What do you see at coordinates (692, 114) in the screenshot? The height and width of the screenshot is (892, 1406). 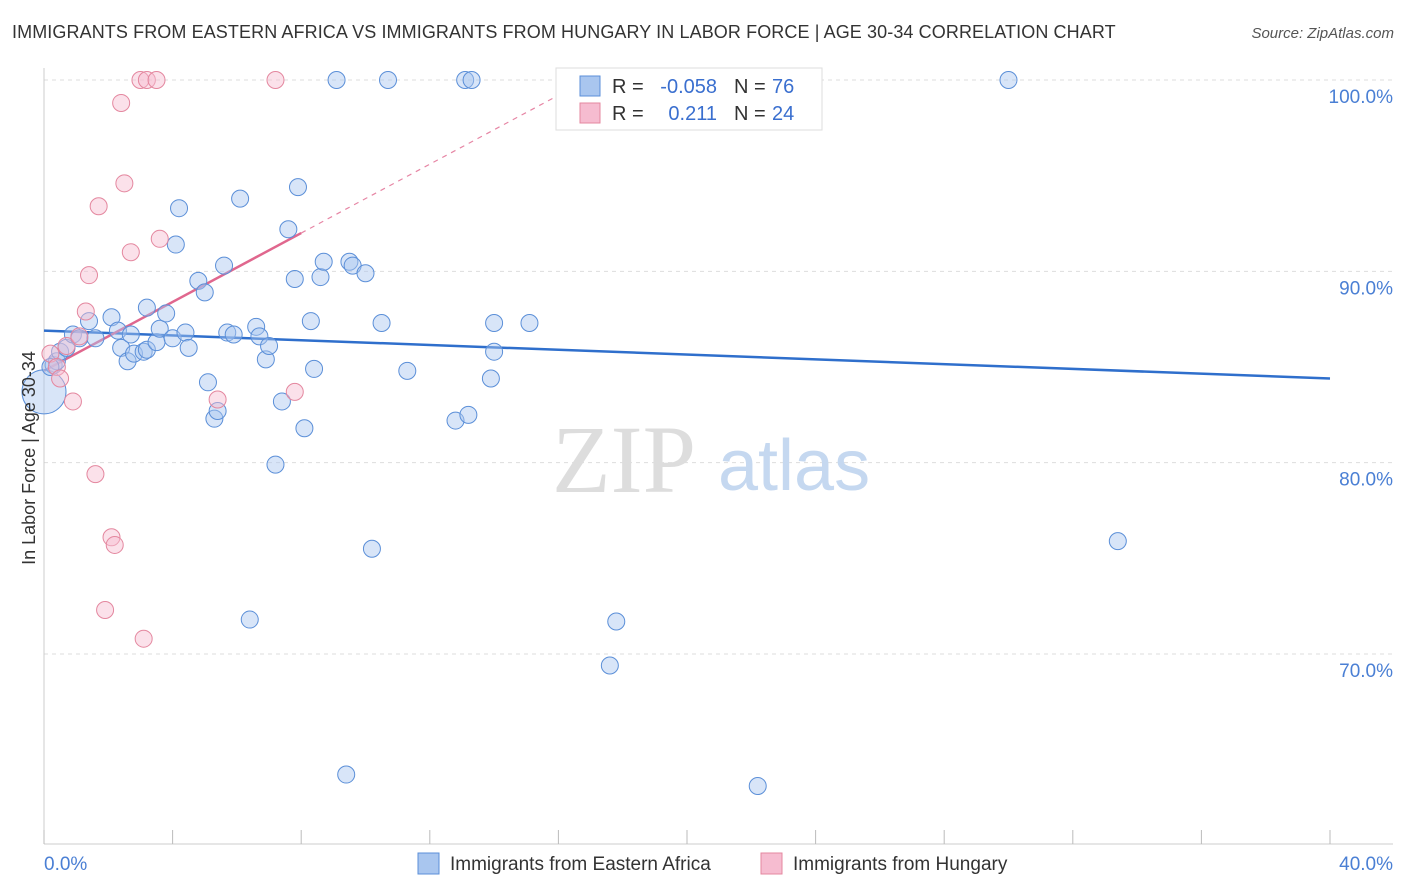 I see `stats-pink-r-value: 0.211` at bounding box center [692, 114].